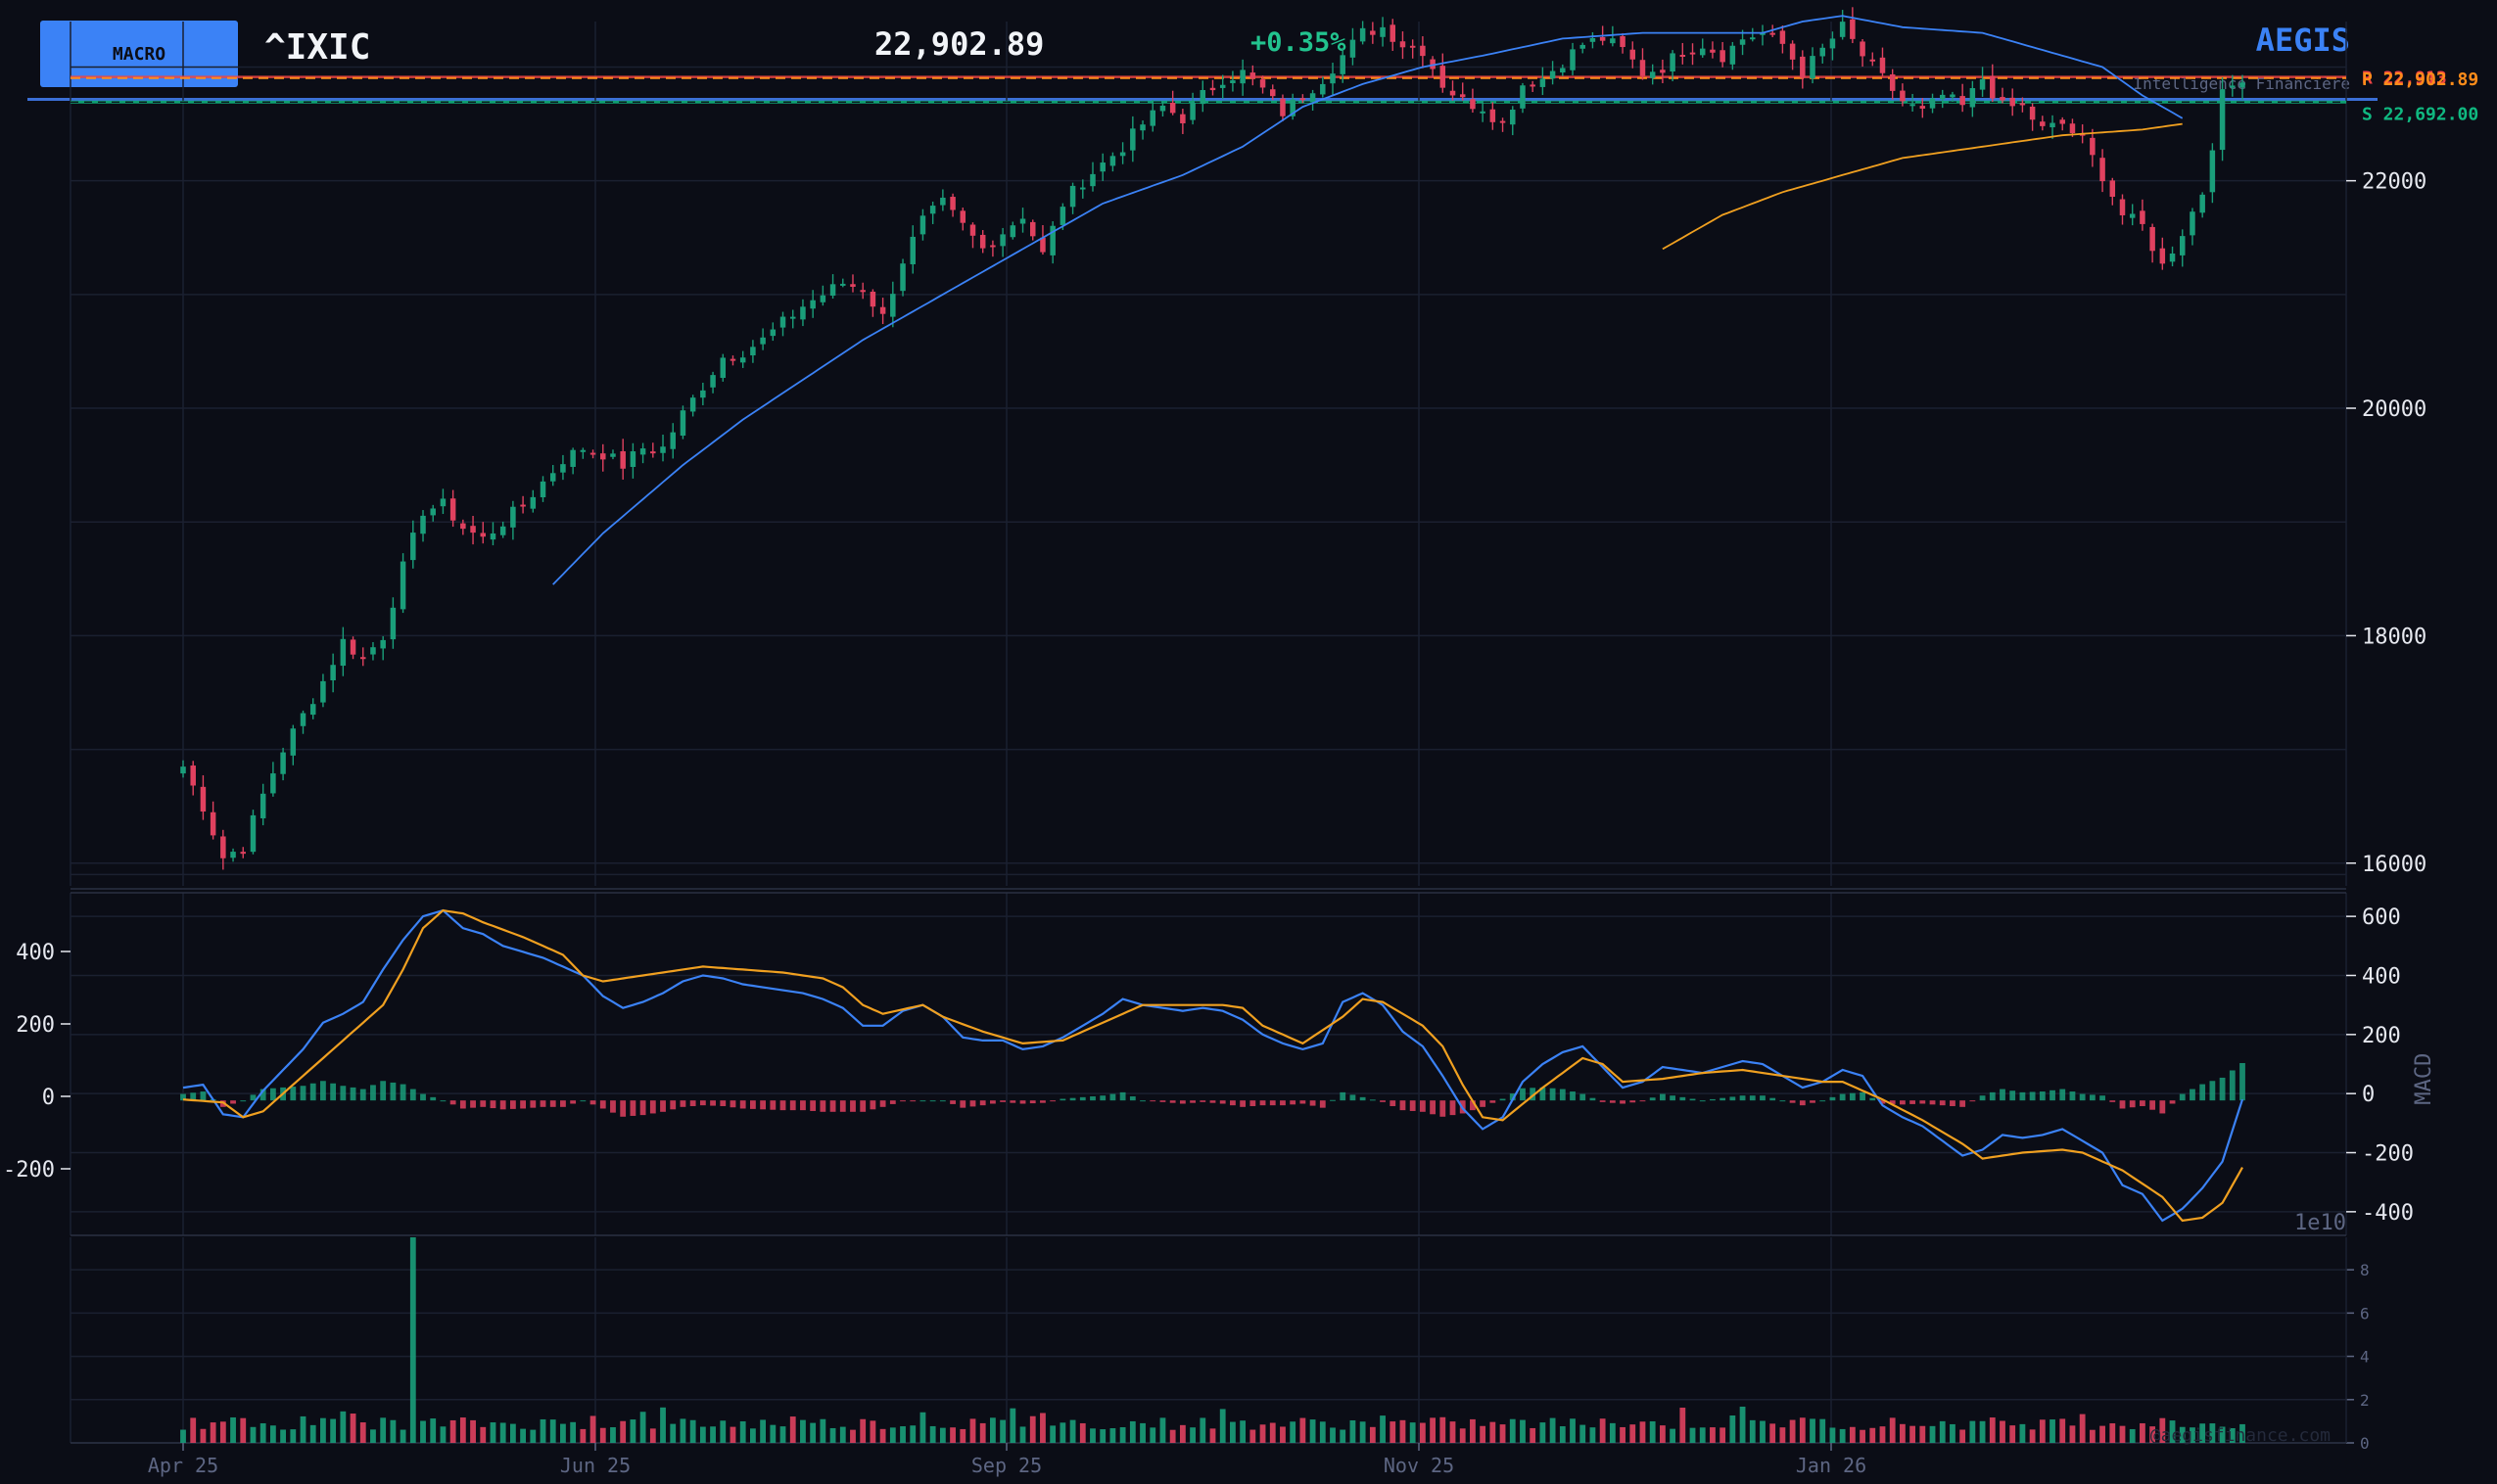  Describe the element at coordinates (596, 1465) in the screenshot. I see `x-tick-label: Jun 25` at that location.